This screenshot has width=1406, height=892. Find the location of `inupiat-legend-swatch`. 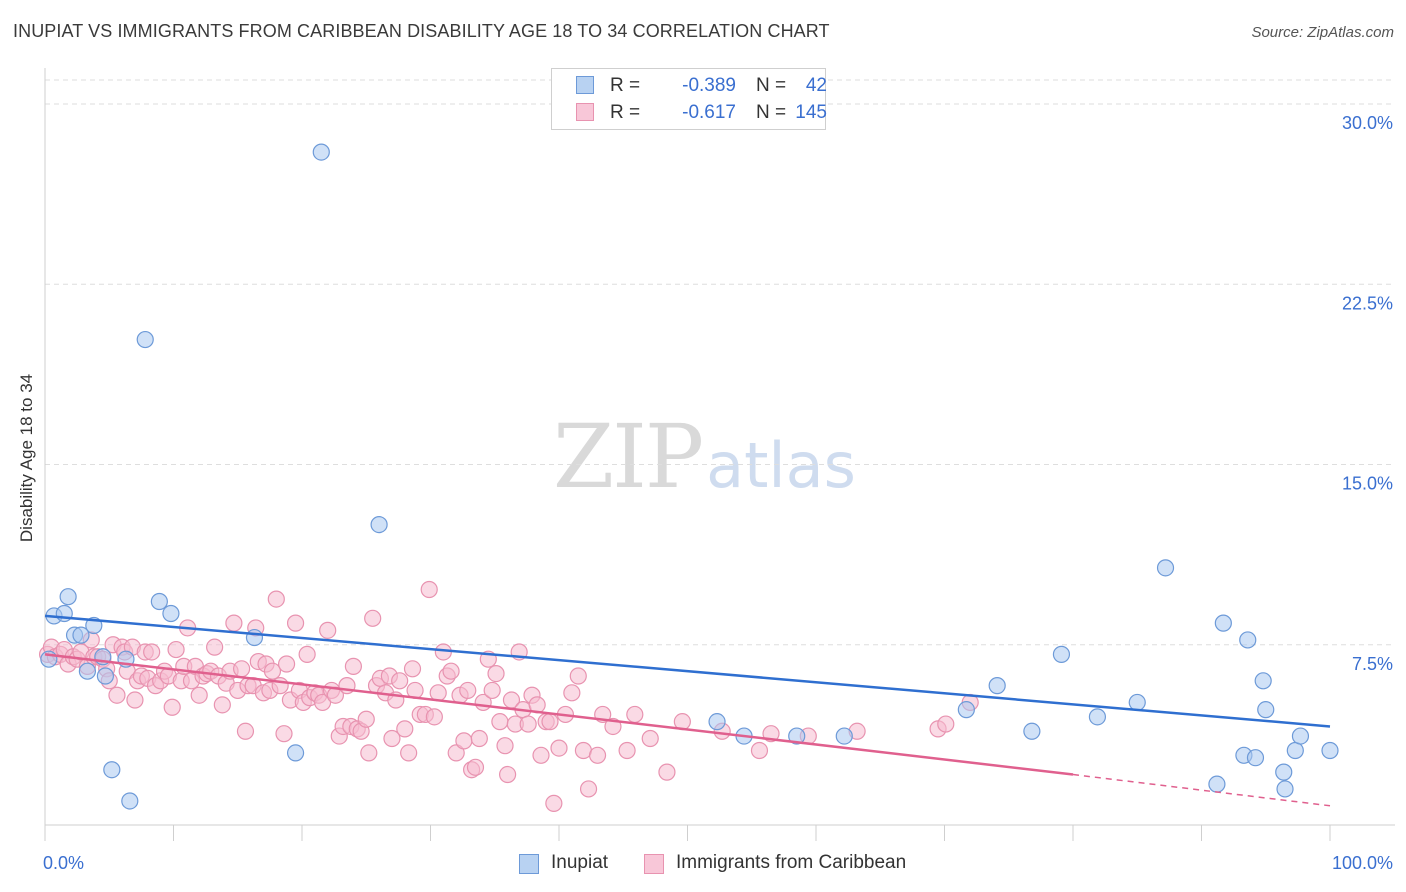

inupiat-legend-swatch is located at coordinates (529, 864).